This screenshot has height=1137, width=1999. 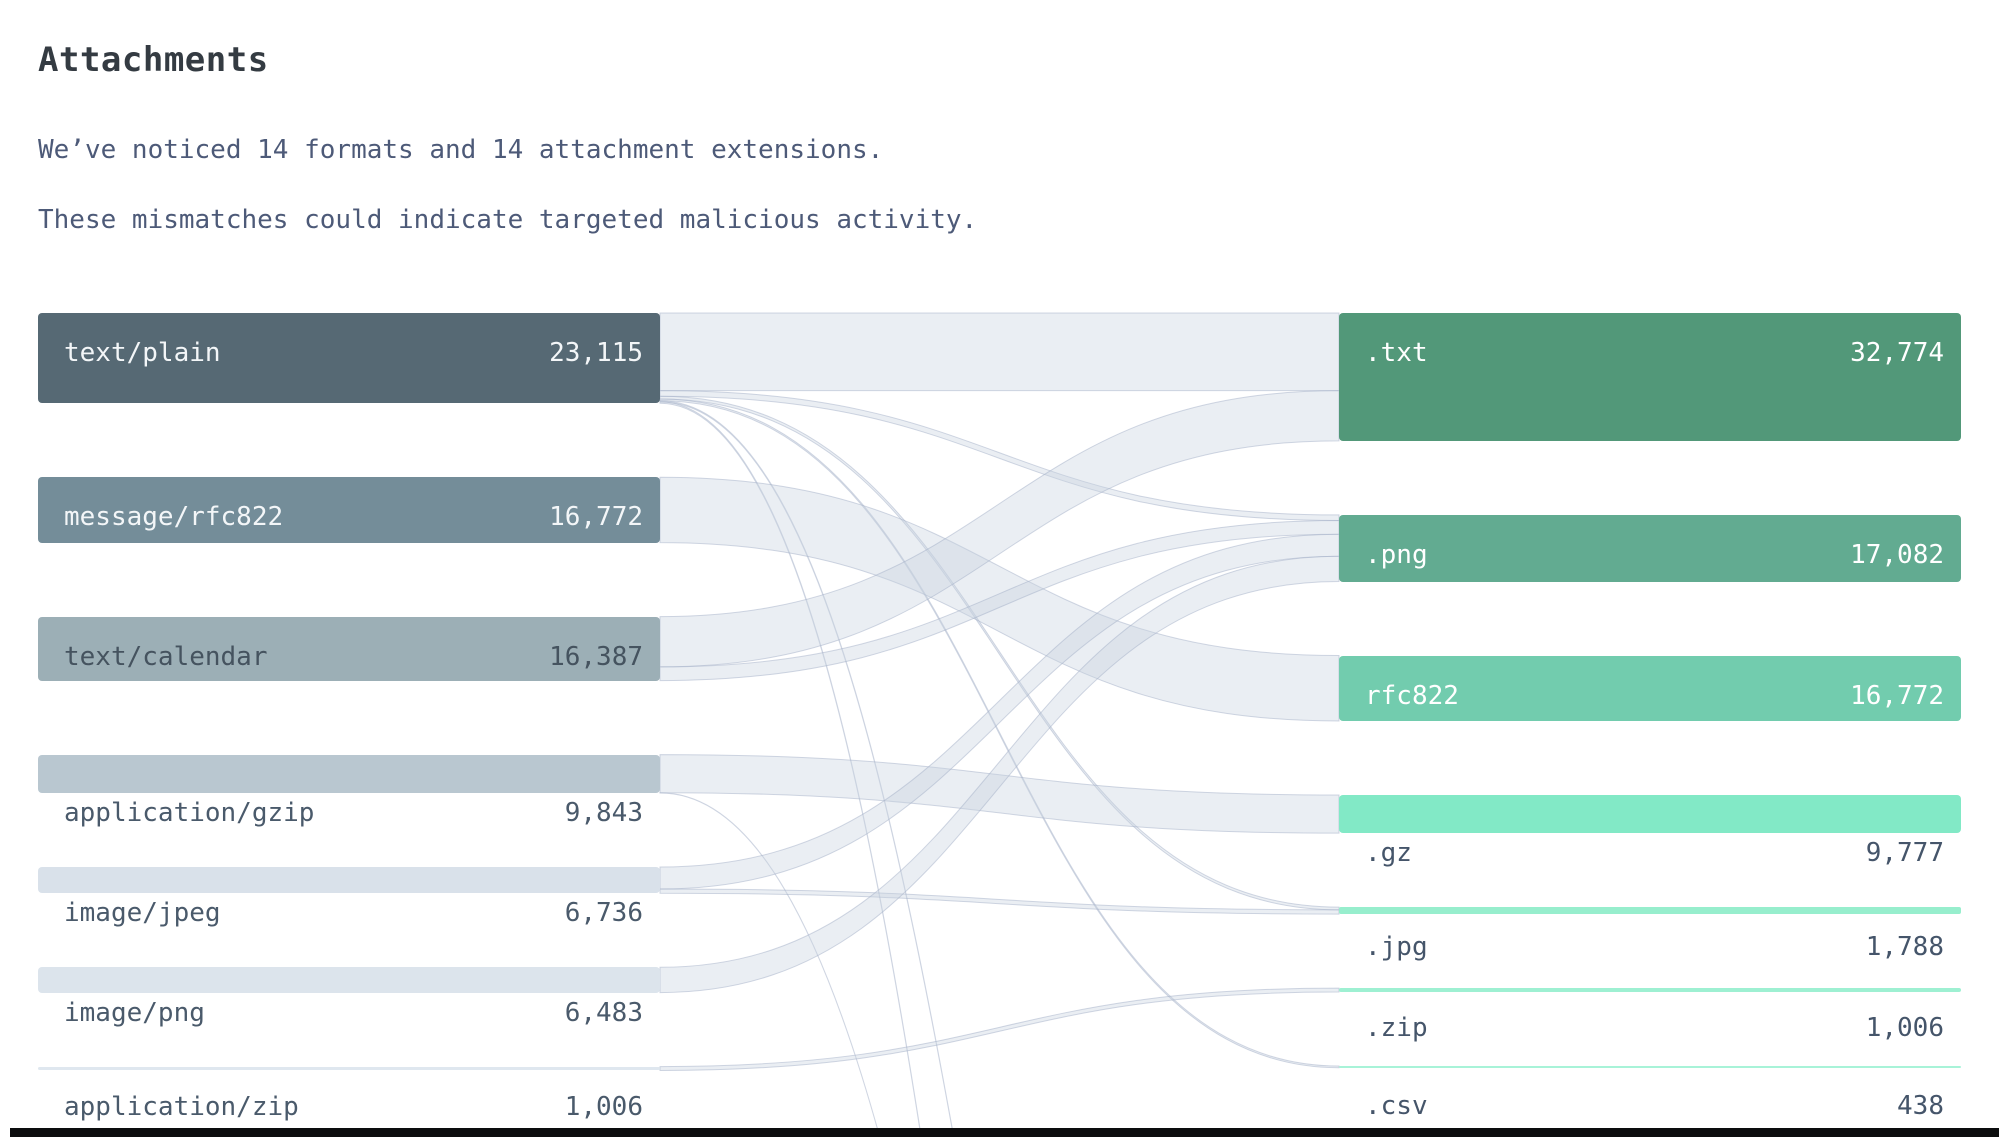 What do you see at coordinates (349, 773) in the screenshot?
I see `format-bar-application-gzip` at bounding box center [349, 773].